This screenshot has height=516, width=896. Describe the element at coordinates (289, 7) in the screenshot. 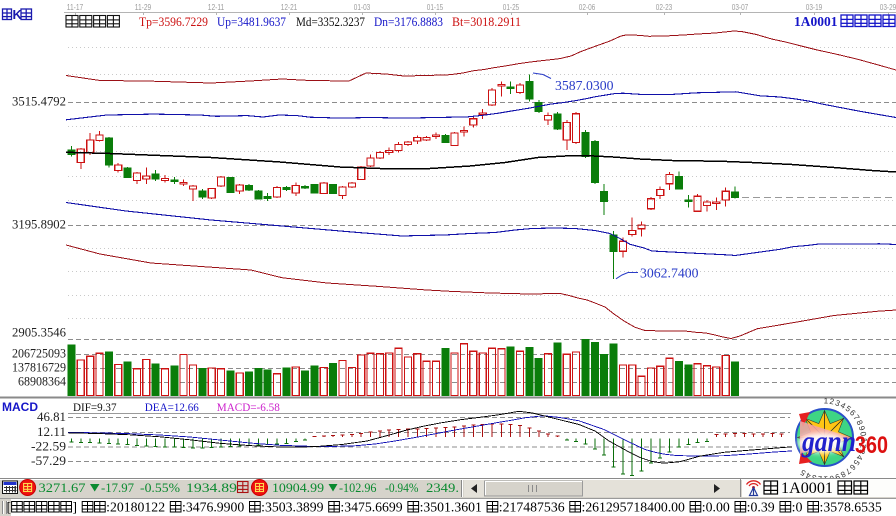

I see `svg-text: 12-21` at that location.